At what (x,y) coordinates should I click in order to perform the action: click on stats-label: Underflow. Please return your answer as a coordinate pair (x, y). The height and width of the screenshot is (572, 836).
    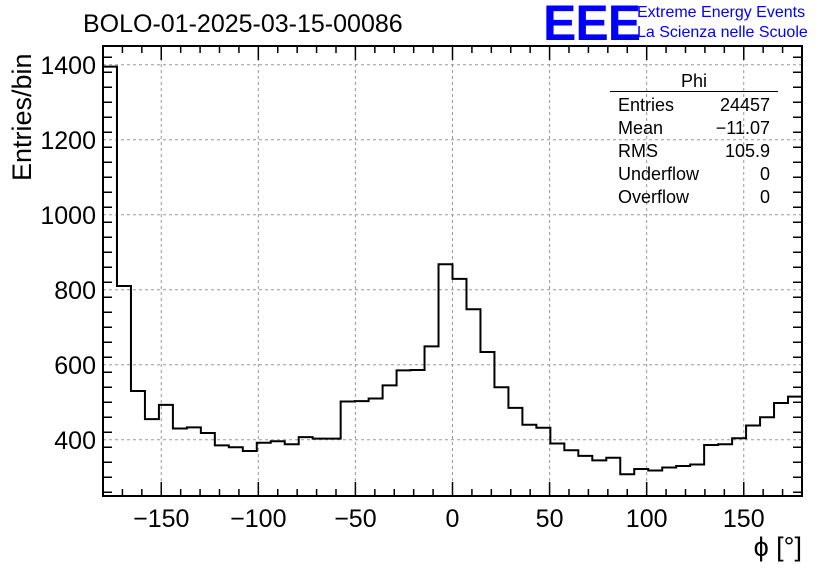
    Looking at the image, I should click on (659, 174).